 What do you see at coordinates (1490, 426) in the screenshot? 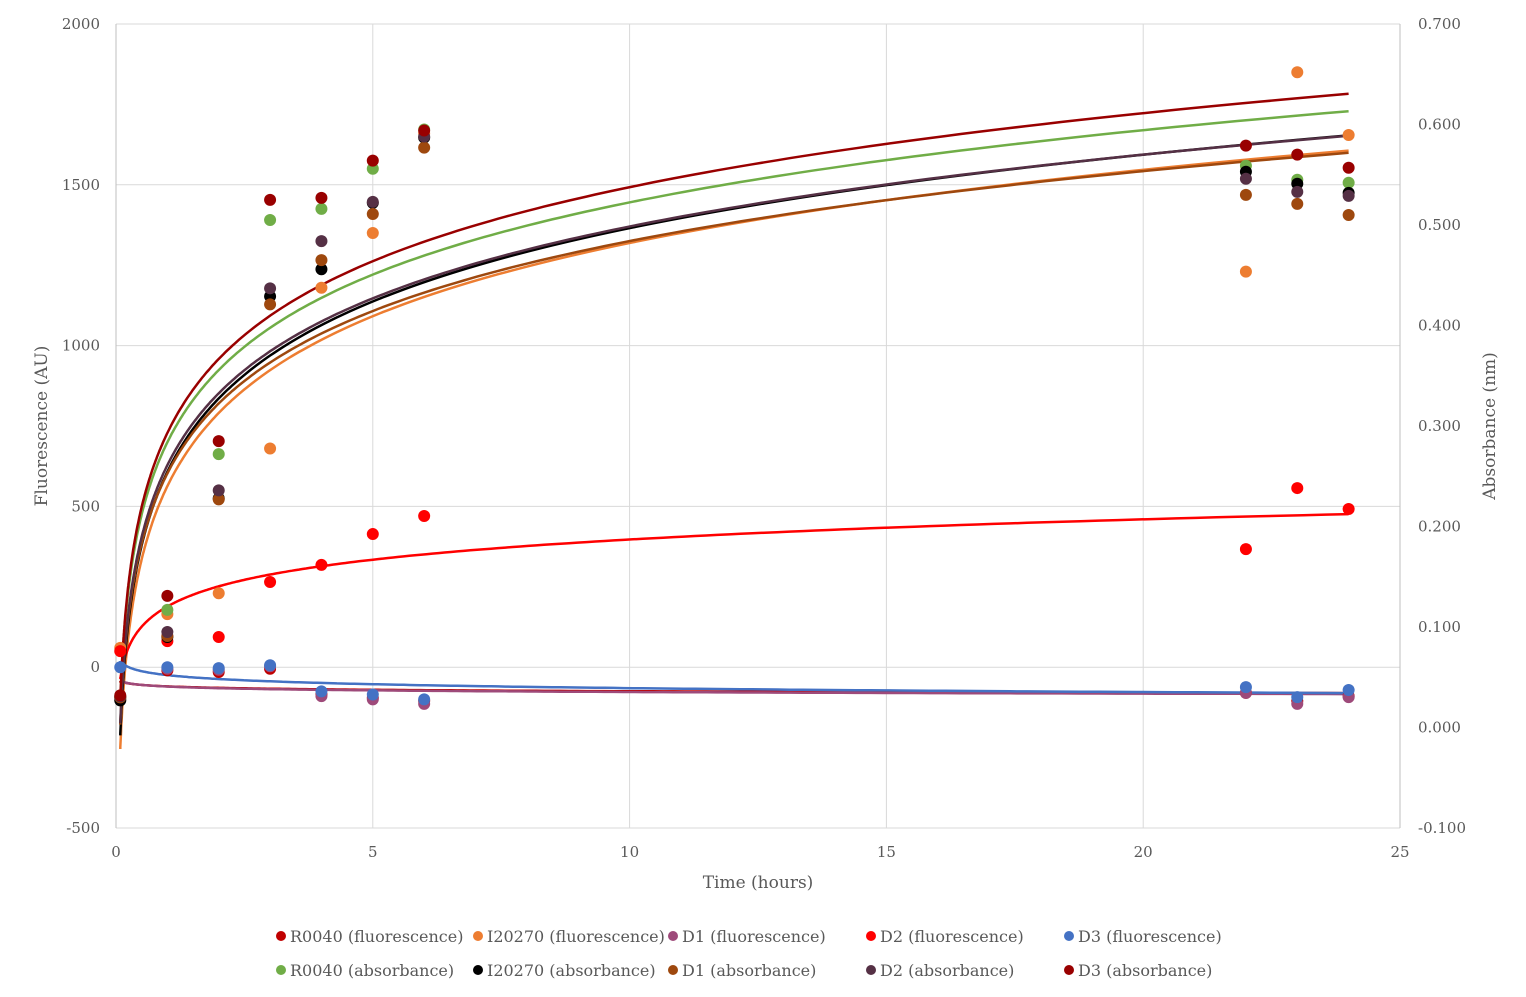
I see `y2-axis-label: Absorbance (nm)` at bounding box center [1490, 426].